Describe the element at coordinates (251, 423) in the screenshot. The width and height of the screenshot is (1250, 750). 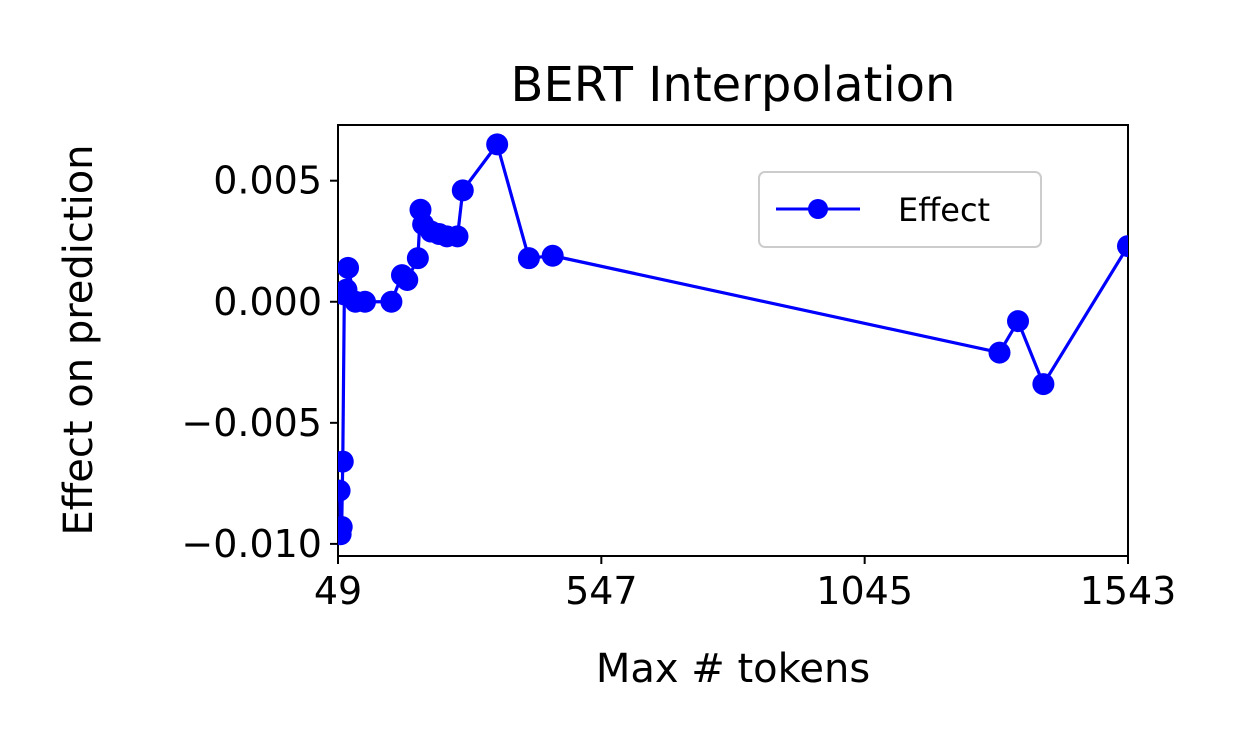
I see `y-tick-label: −0.005` at that location.